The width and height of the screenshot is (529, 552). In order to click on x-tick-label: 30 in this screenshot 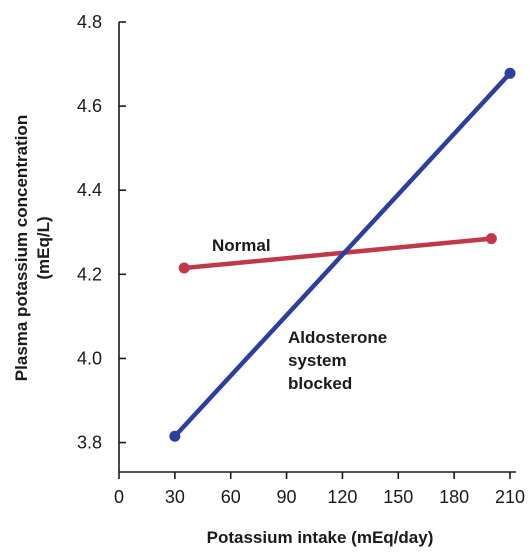, I will do `click(175, 497)`.